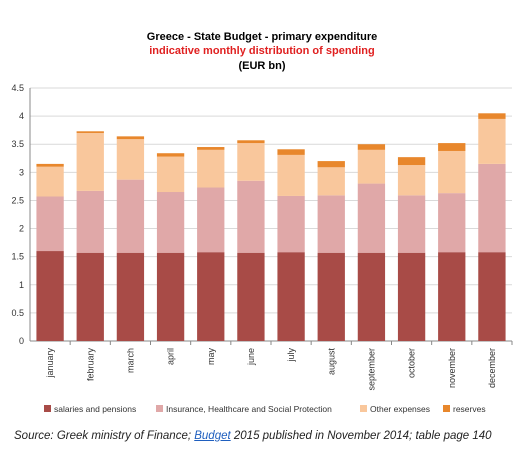  I want to click on x-tick-label: december, so click(492, 368).